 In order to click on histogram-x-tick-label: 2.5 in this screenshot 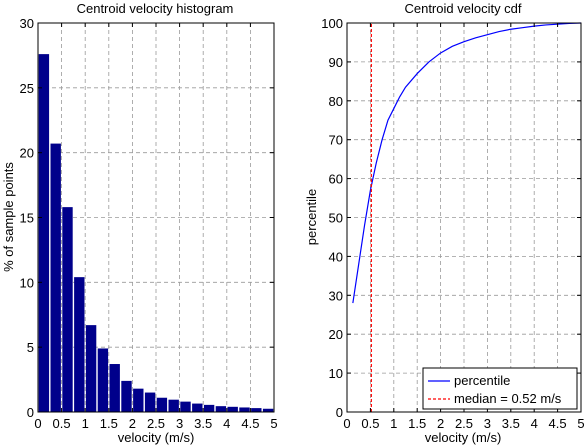, I will do `click(156, 423)`.